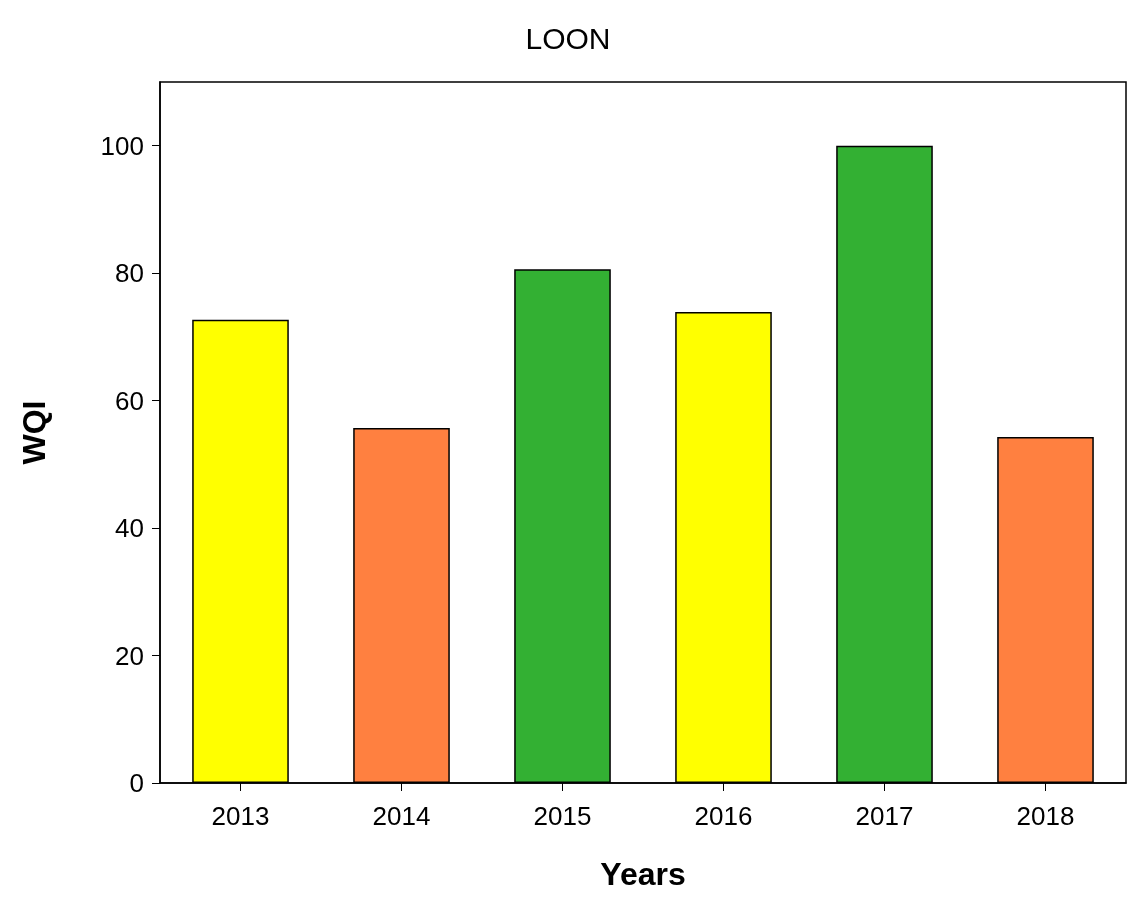 The height and width of the screenshot is (921, 1136). I want to click on y-tick-label: 100, so click(122, 145).